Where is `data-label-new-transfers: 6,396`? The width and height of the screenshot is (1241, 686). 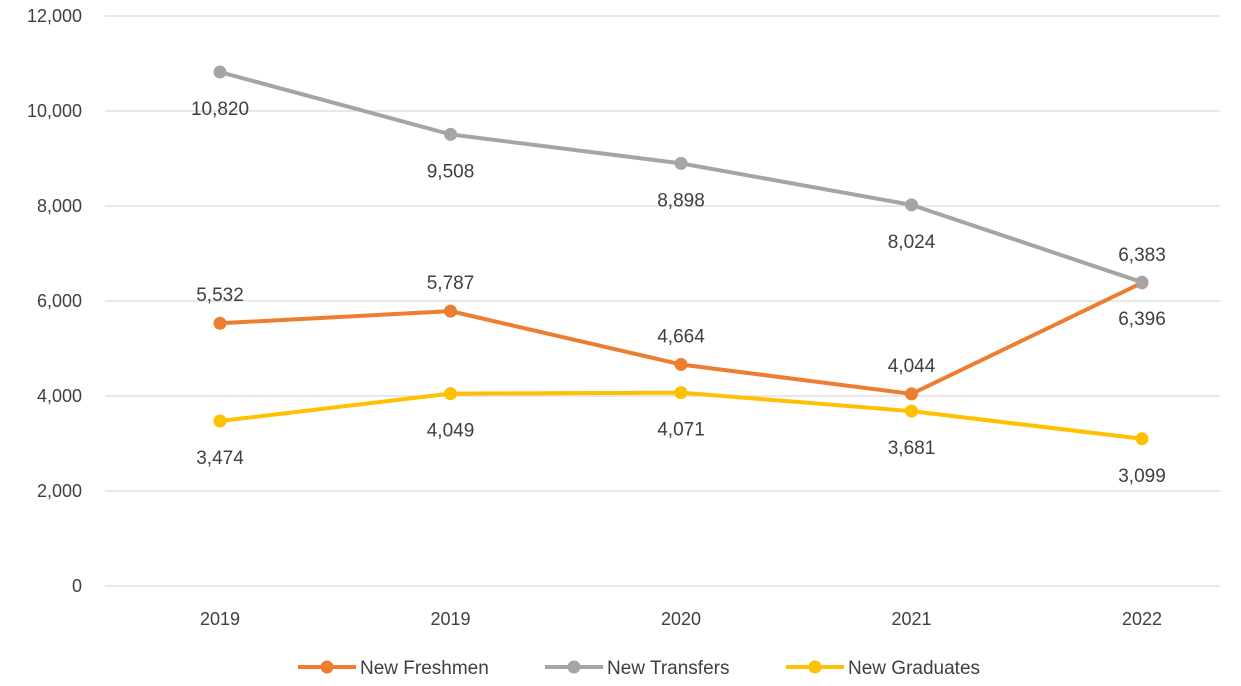
data-label-new-transfers: 6,396 is located at coordinates (1142, 319).